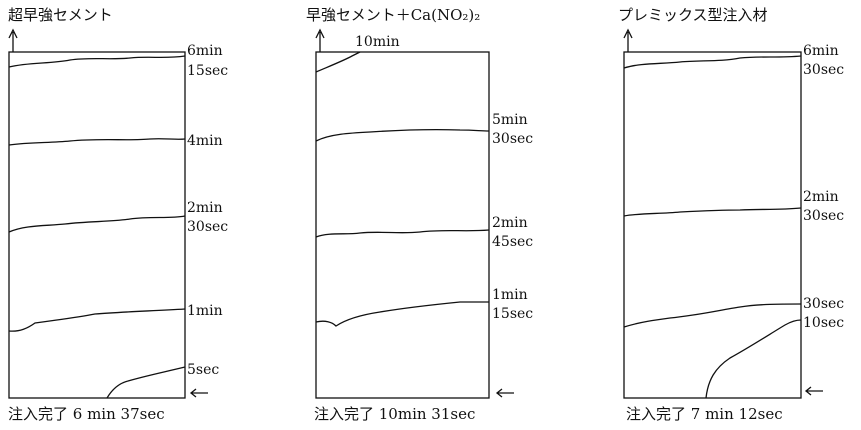 The height and width of the screenshot is (430, 861). What do you see at coordinates (205, 51) in the screenshot?
I see `panel-1-label-6min: 6min` at bounding box center [205, 51].